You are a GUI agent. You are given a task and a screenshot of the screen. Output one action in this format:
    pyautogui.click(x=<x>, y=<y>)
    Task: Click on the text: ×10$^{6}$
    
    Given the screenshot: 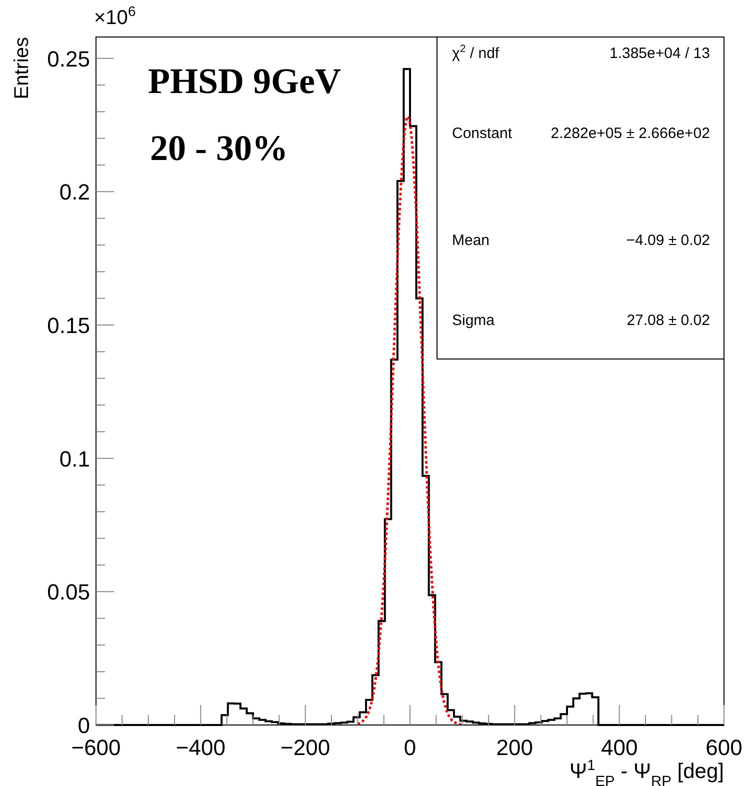 What is the action you would take?
    pyautogui.click(x=115, y=16)
    